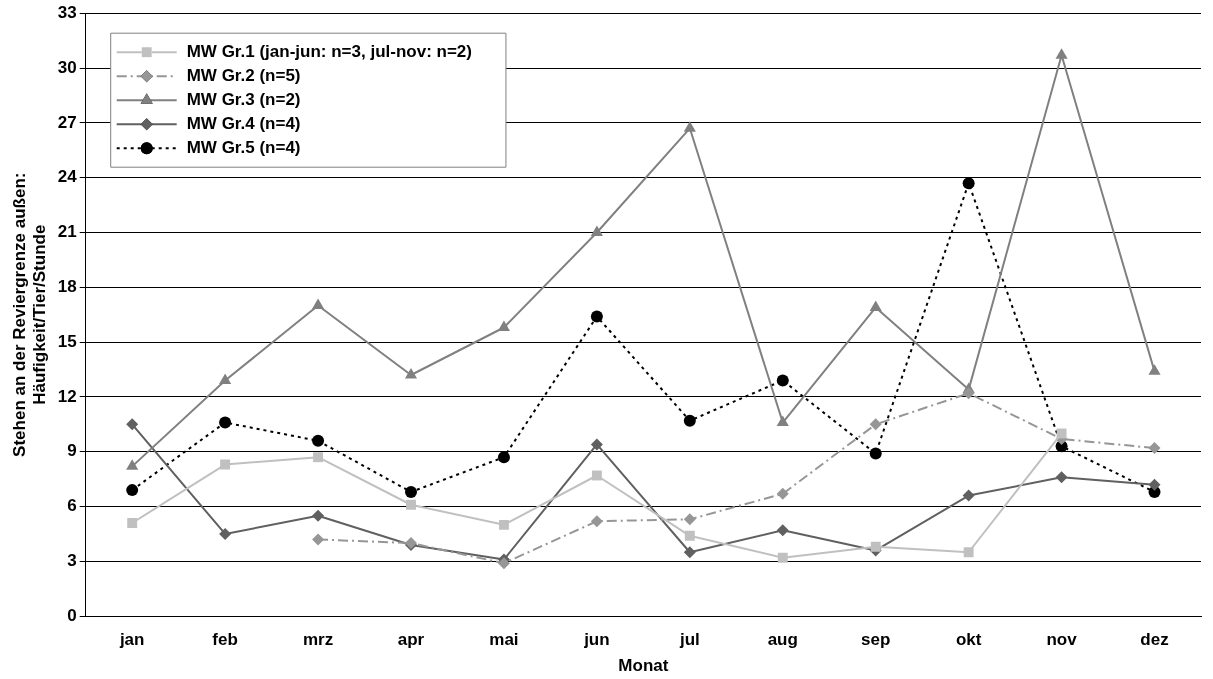 The image size is (1213, 679). I want to click on y-tick-label: 15, so click(67, 341).